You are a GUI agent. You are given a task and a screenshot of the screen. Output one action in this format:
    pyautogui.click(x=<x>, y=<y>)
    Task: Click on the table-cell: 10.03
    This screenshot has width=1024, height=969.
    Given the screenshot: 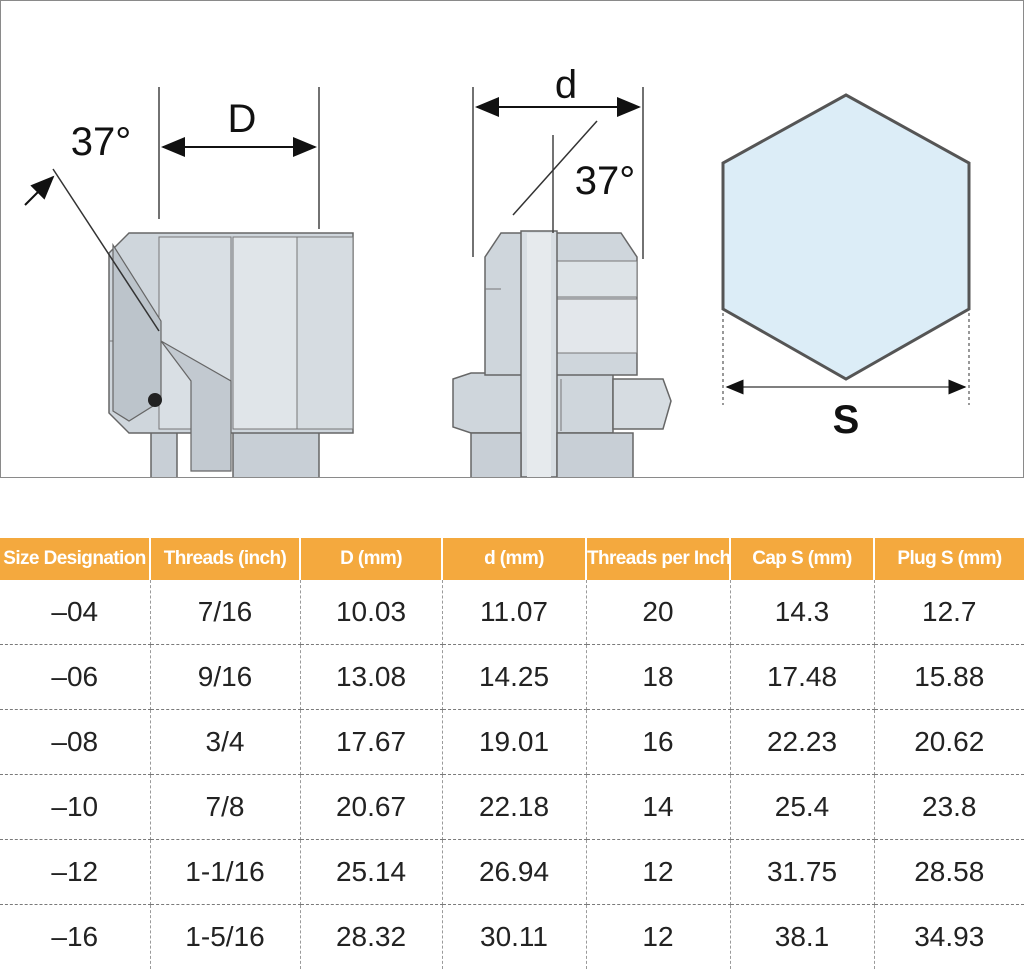 What is the action you would take?
    pyautogui.click(x=371, y=612)
    